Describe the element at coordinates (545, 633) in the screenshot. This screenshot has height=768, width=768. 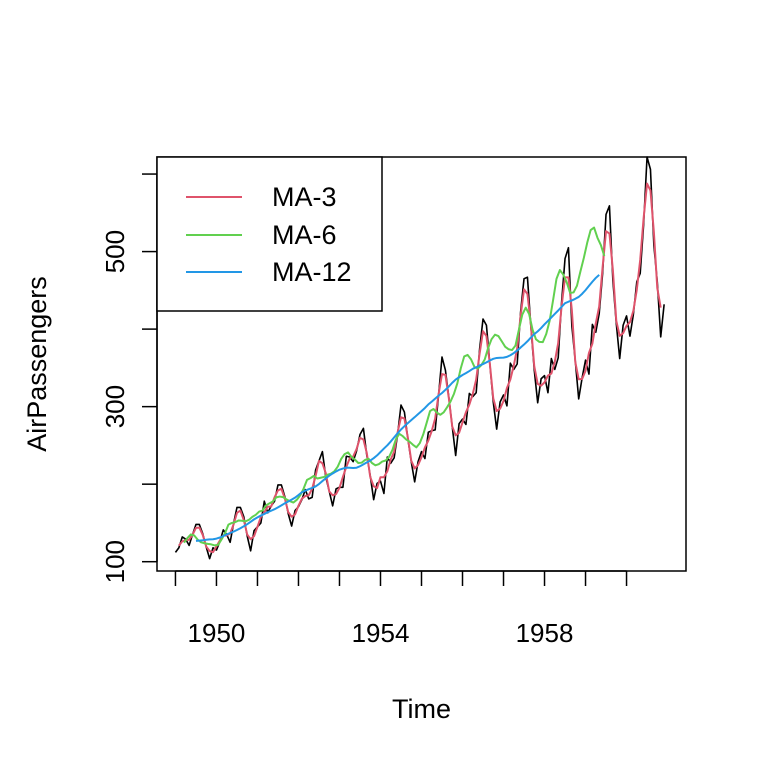
I see `x-tick-label-1958: 1958` at that location.